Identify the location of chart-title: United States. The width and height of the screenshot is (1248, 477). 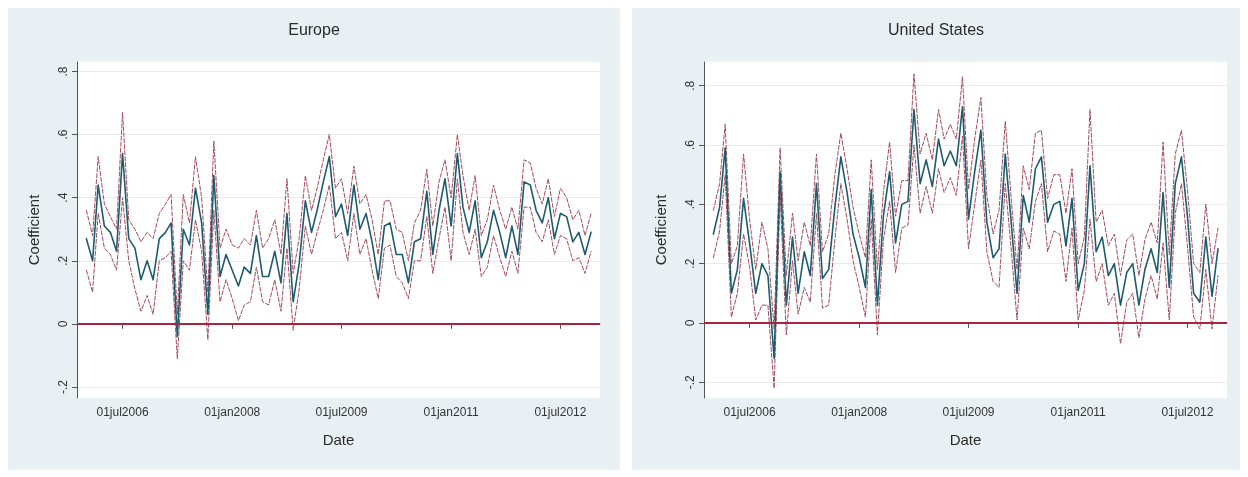
(936, 29).